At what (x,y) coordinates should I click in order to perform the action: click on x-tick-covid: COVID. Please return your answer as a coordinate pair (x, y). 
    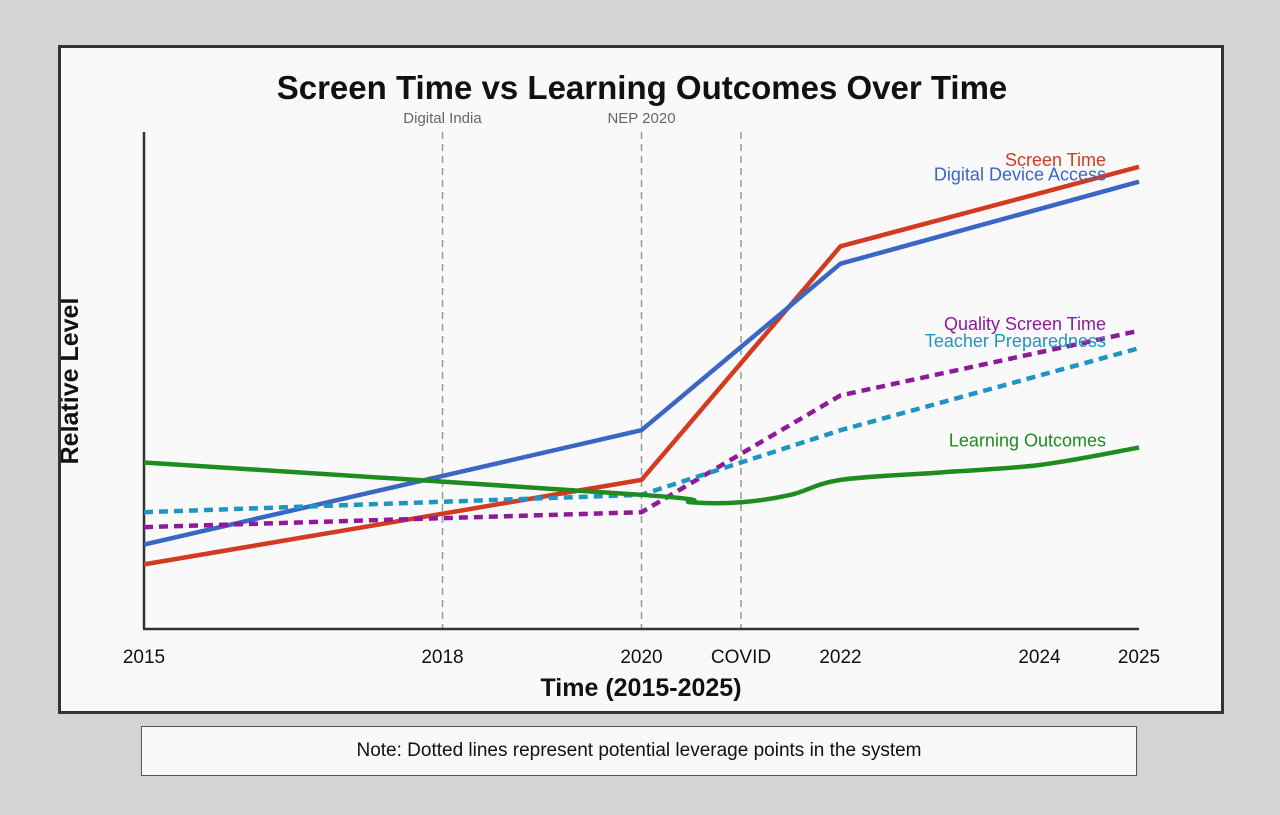
    Looking at the image, I should click on (741, 657).